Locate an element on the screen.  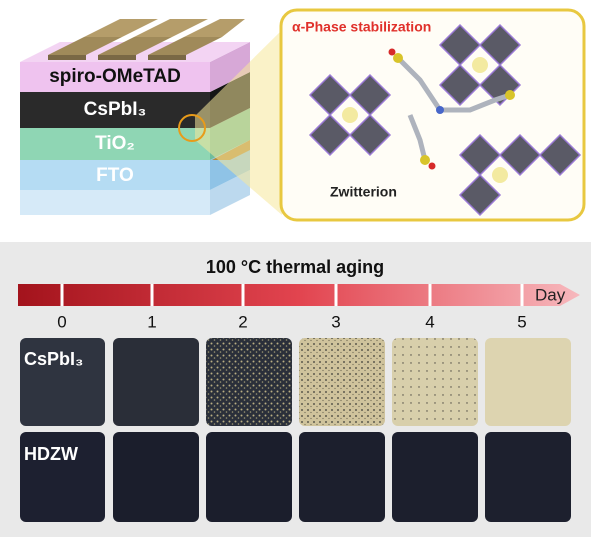
layer-label: TiO₂ is located at coordinates (115, 143).